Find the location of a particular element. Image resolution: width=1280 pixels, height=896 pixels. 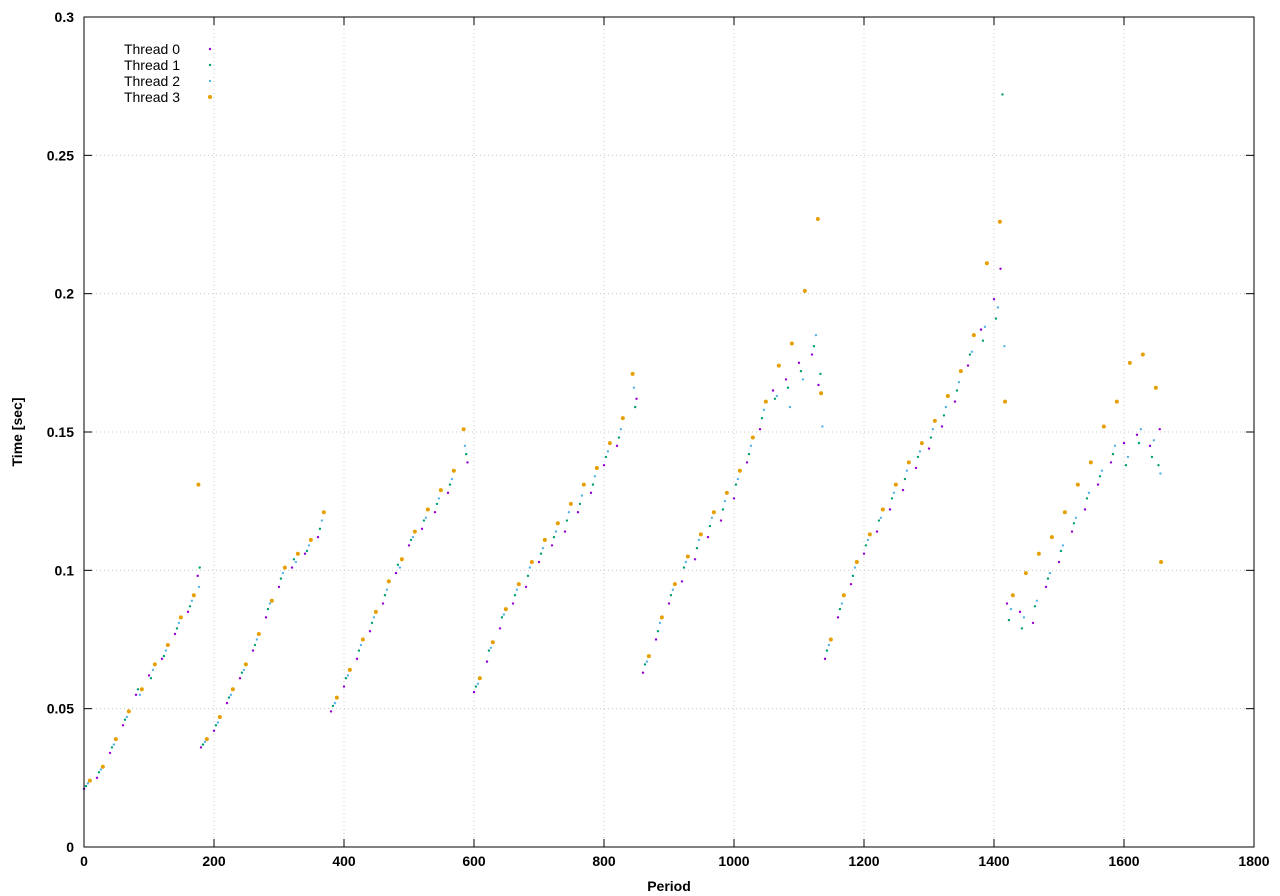

y-axis-label: Time [sec] is located at coordinates (17, 432).